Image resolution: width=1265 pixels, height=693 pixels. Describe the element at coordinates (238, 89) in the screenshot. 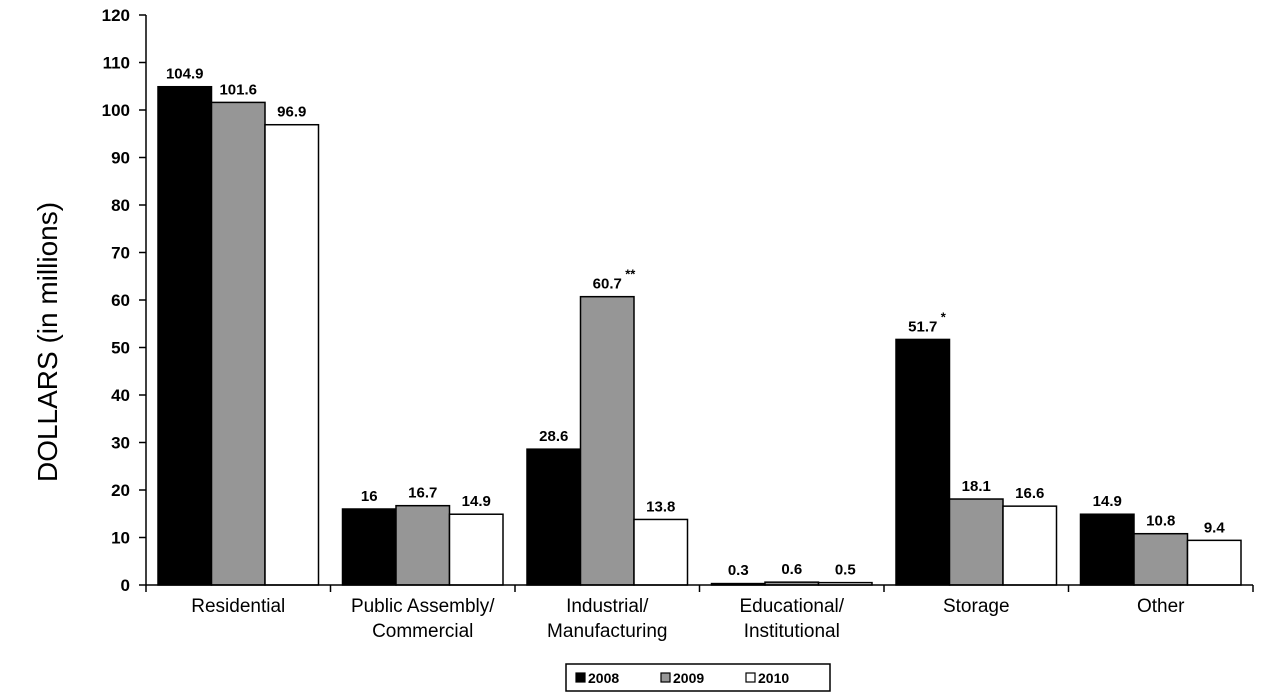

I see `data-label: 101.6` at that location.